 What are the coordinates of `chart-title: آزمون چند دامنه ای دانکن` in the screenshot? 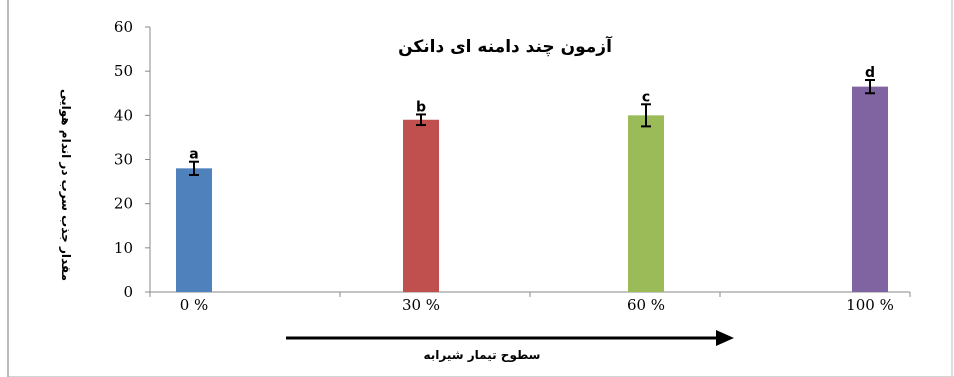 It's located at (505, 46).